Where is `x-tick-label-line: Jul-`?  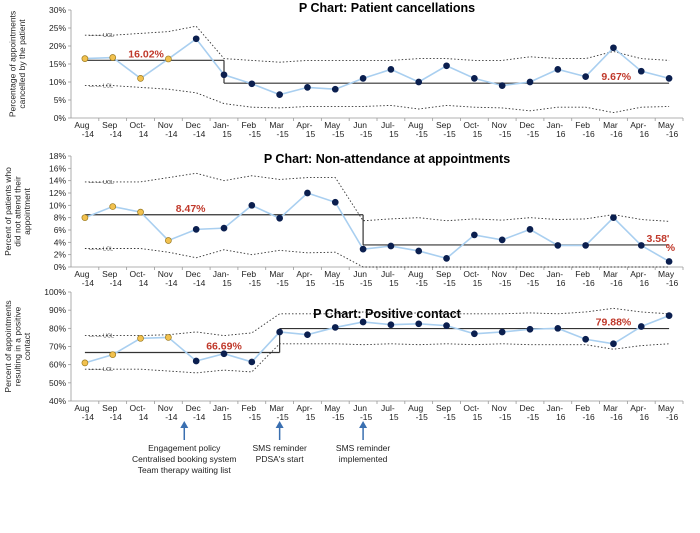 x-tick-label-line: Jul- is located at coordinates (388, 125).